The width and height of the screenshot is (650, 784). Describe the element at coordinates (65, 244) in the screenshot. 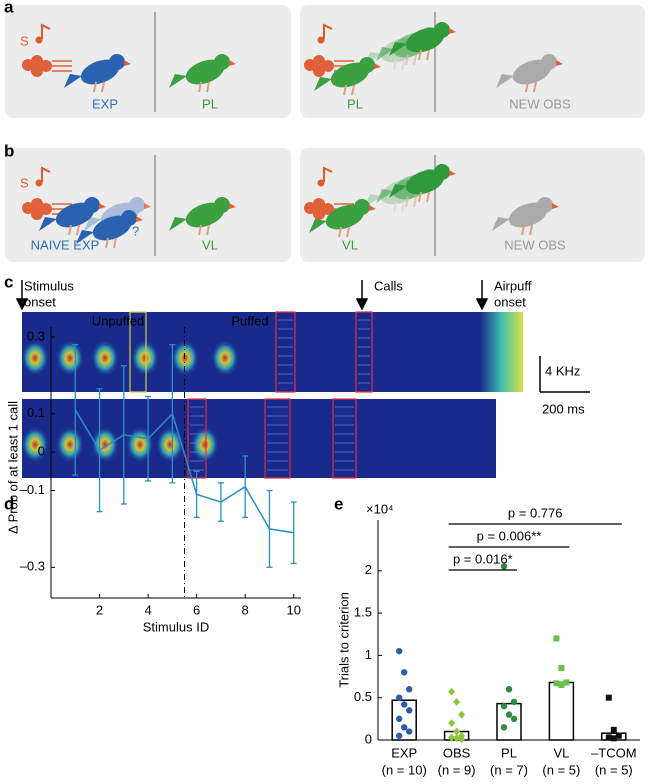

I see `bird-label: NAIVE EXP` at that location.